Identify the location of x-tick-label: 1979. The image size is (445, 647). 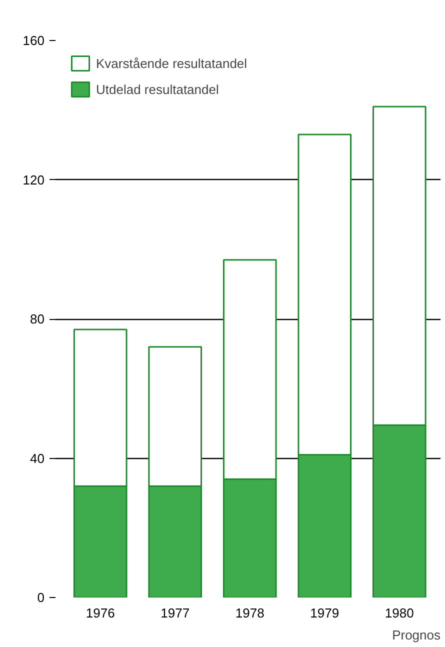
(325, 613).